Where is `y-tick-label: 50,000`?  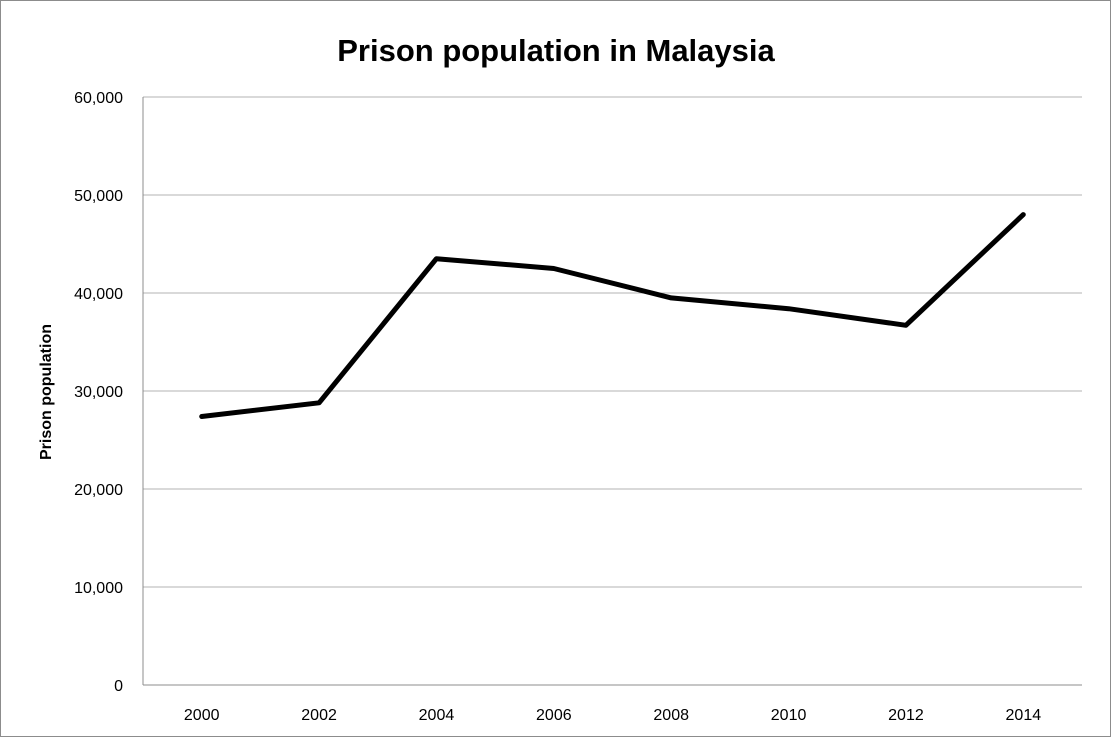
y-tick-label: 50,000 is located at coordinates (98, 196).